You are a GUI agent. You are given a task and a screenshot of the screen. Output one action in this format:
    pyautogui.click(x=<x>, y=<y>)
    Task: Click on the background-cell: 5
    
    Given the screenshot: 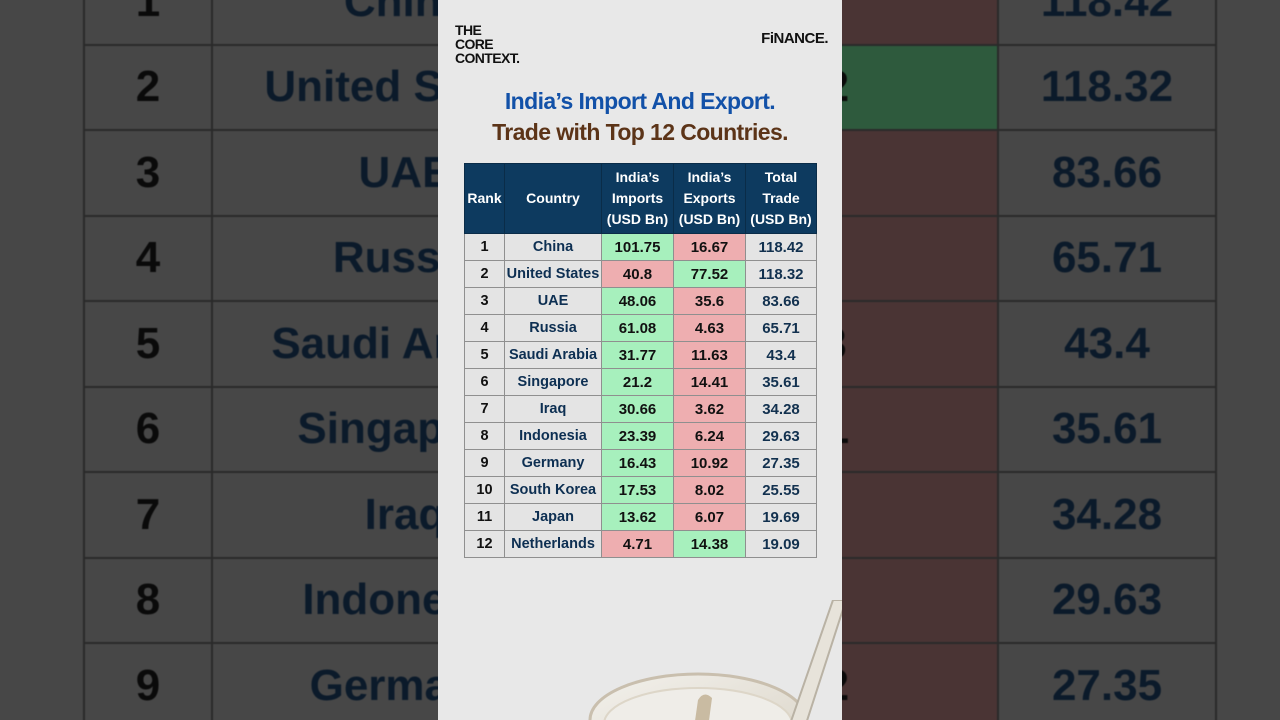 What is the action you would take?
    pyautogui.click(x=148, y=344)
    